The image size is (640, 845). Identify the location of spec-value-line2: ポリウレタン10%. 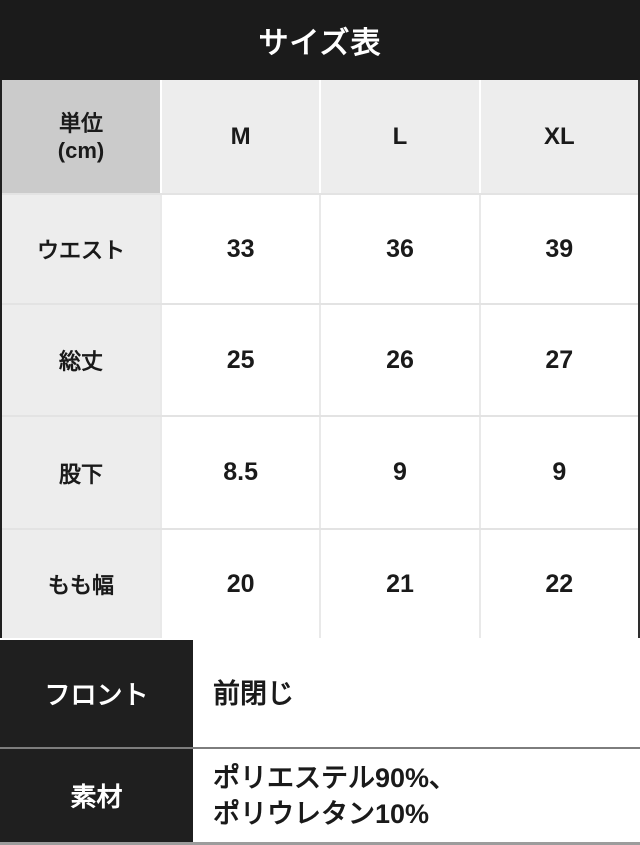
(321, 813).